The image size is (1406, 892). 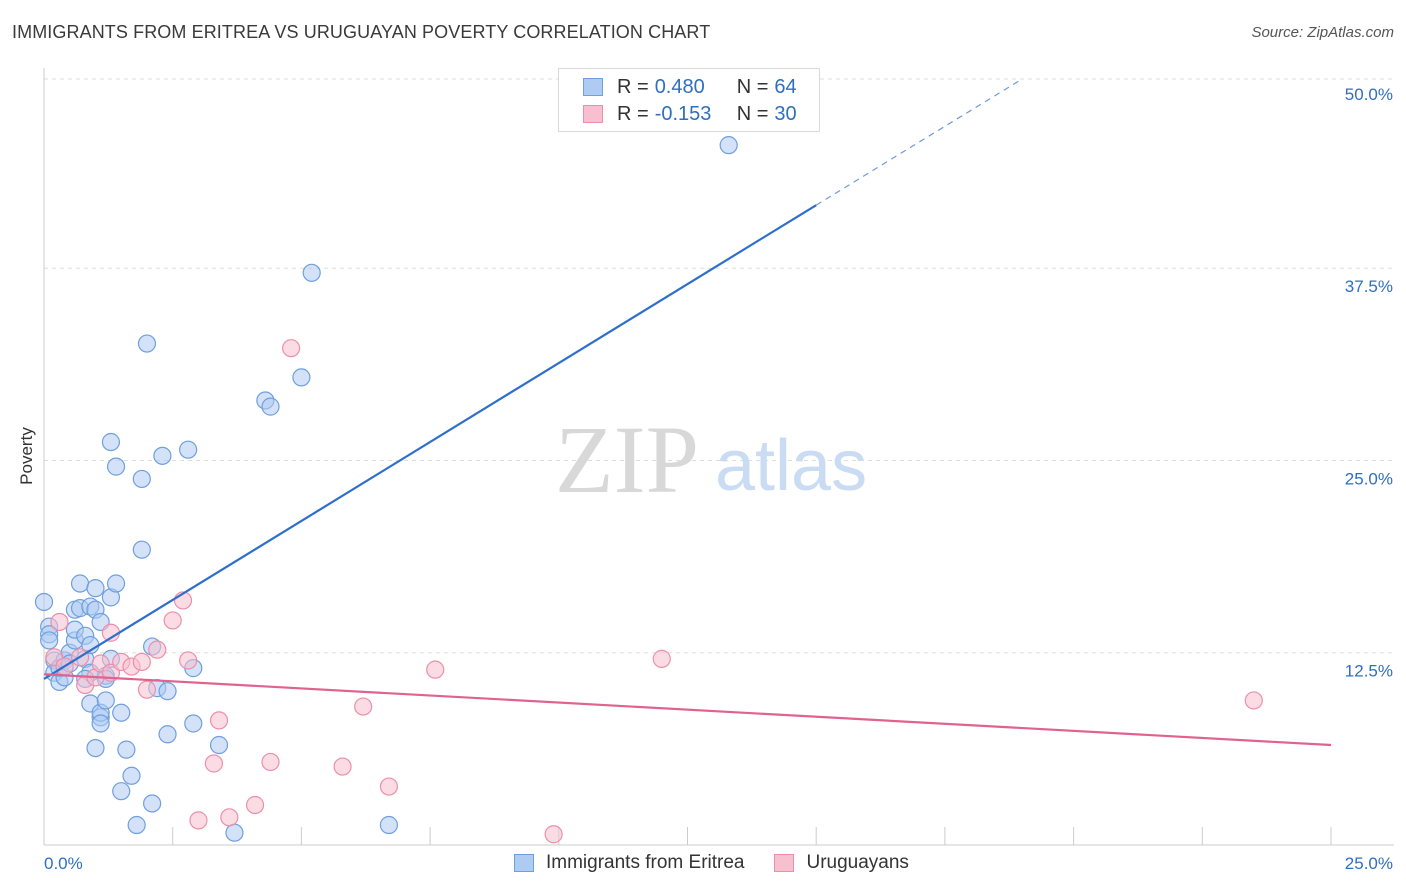 What do you see at coordinates (1322, 32) in the screenshot?
I see `chart-source: Source: ZipAtlas.com` at bounding box center [1322, 32].